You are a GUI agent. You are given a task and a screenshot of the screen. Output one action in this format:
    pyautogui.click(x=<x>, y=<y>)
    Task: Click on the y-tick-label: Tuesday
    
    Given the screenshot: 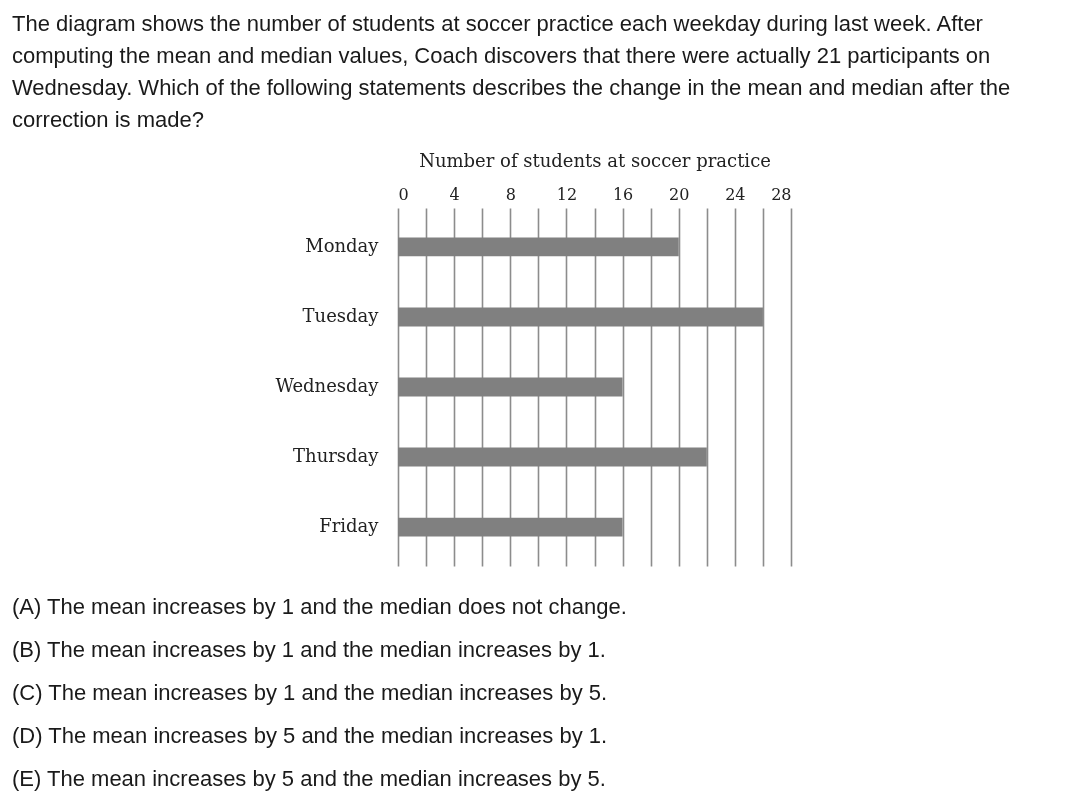 What is the action you would take?
    pyautogui.click(x=341, y=315)
    